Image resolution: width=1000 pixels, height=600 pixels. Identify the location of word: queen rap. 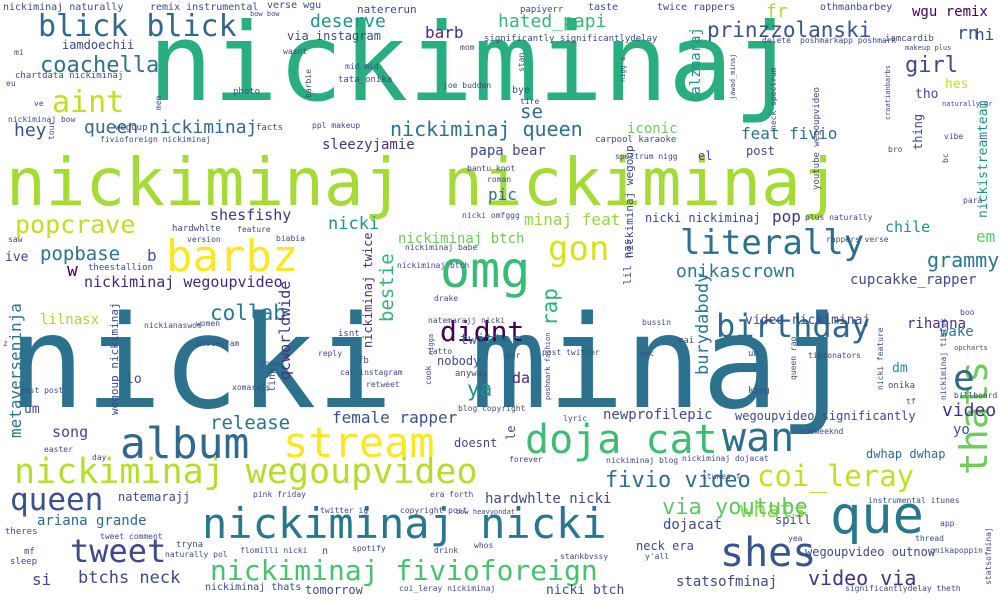
(793, 358).